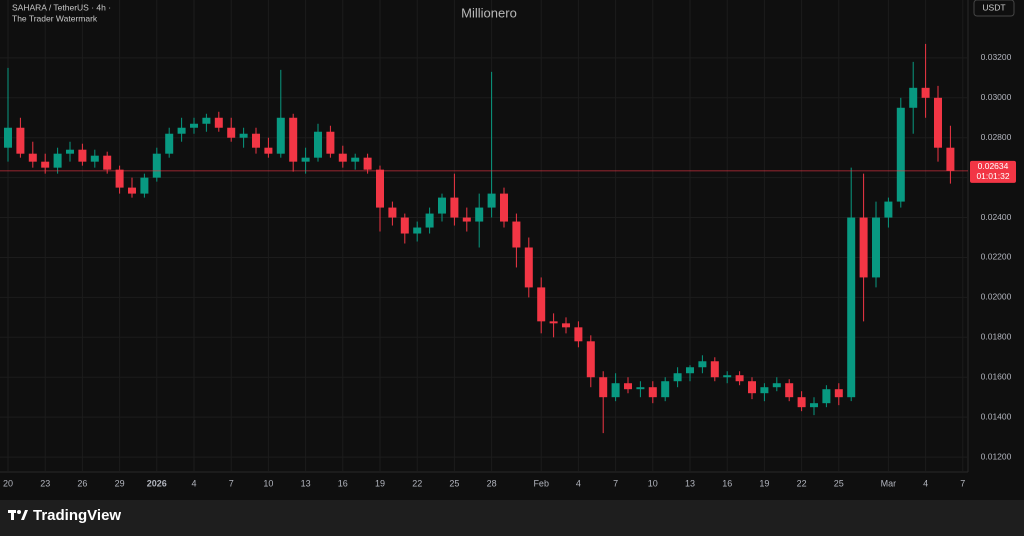 The height and width of the screenshot is (536, 1024). I want to click on x-tick-label: 26, so click(82, 483).